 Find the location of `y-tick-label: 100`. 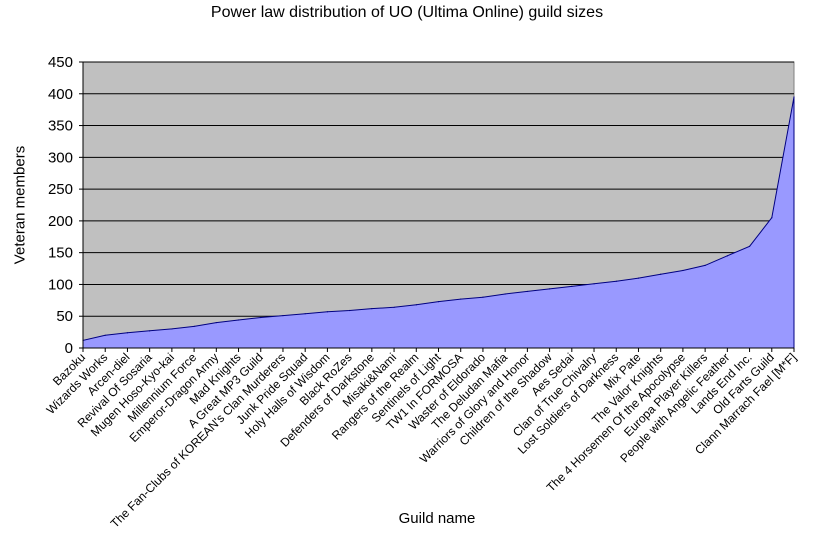

y-tick-label: 100 is located at coordinates (60, 284).